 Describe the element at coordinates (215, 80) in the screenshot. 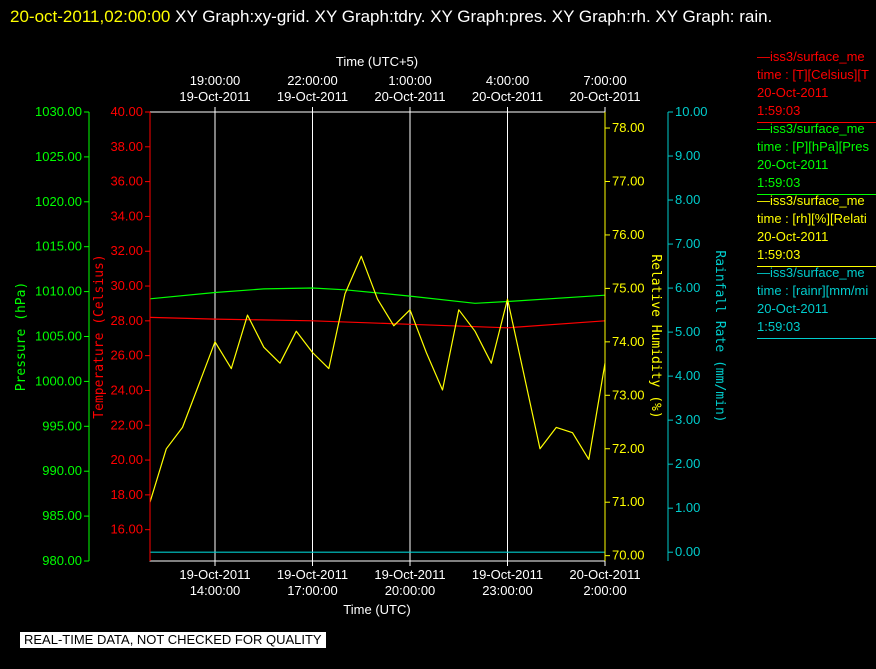

I see `x-tick-label-time-top: 19:00:00` at that location.